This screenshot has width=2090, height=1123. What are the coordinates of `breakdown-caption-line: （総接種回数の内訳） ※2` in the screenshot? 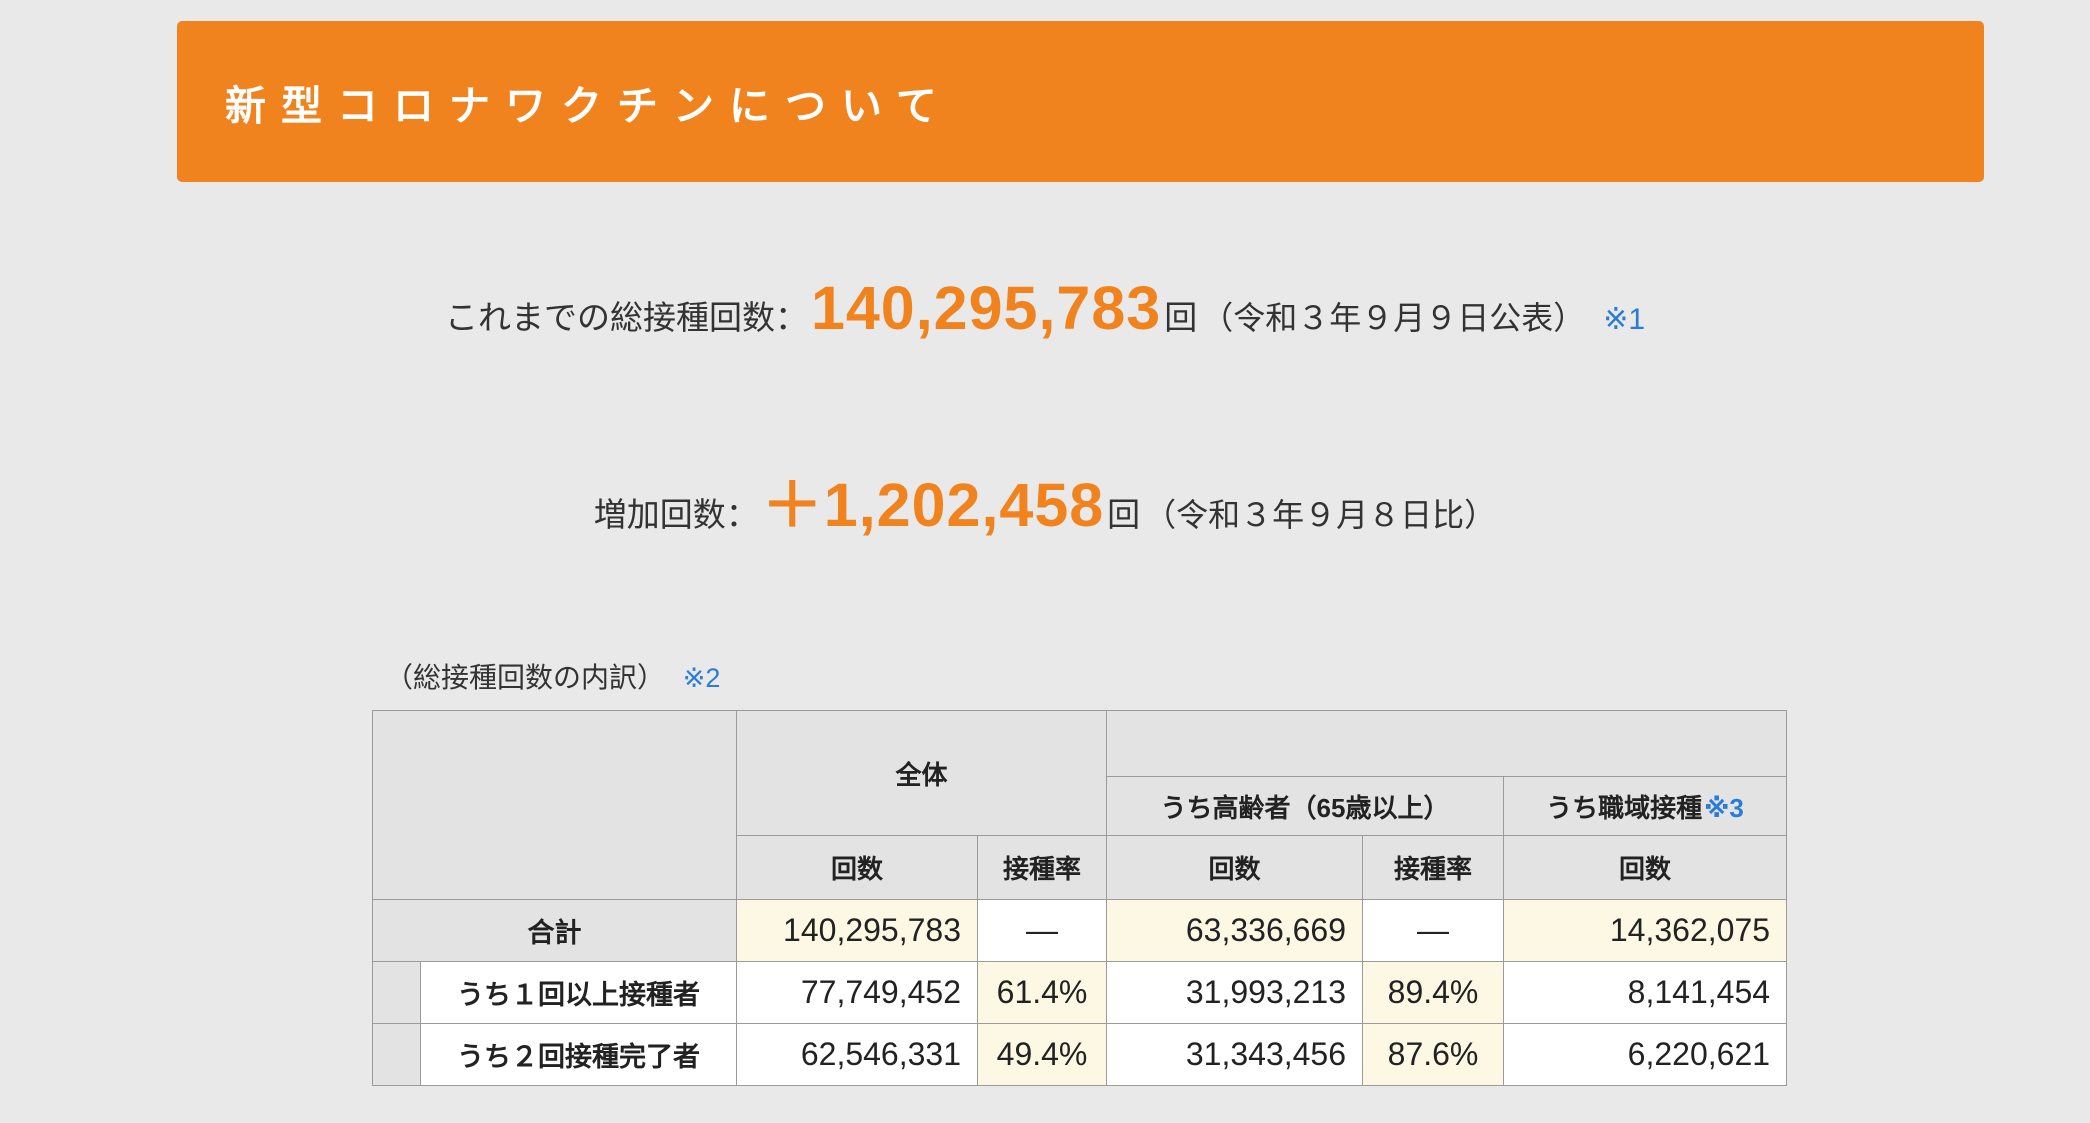 It's located at (1237, 678).